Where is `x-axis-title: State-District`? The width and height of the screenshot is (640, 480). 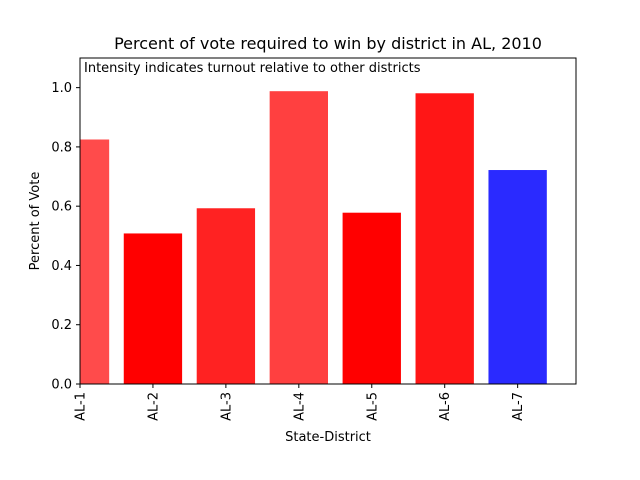
x-axis-title: State-District is located at coordinates (328, 437).